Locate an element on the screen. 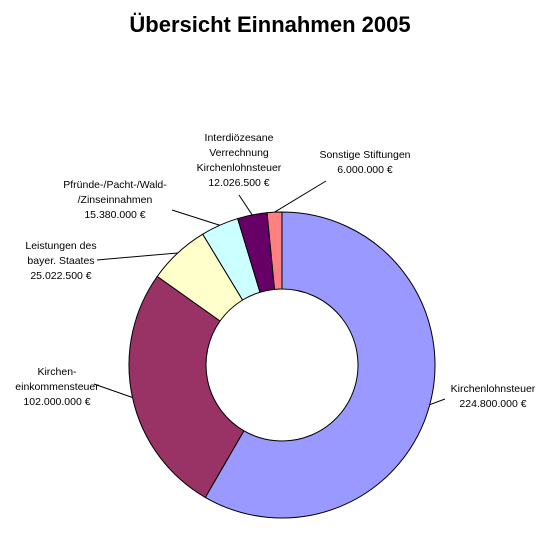 This screenshot has width=550, height=544. data-label-line: bayer. Staates is located at coordinates (60, 261).